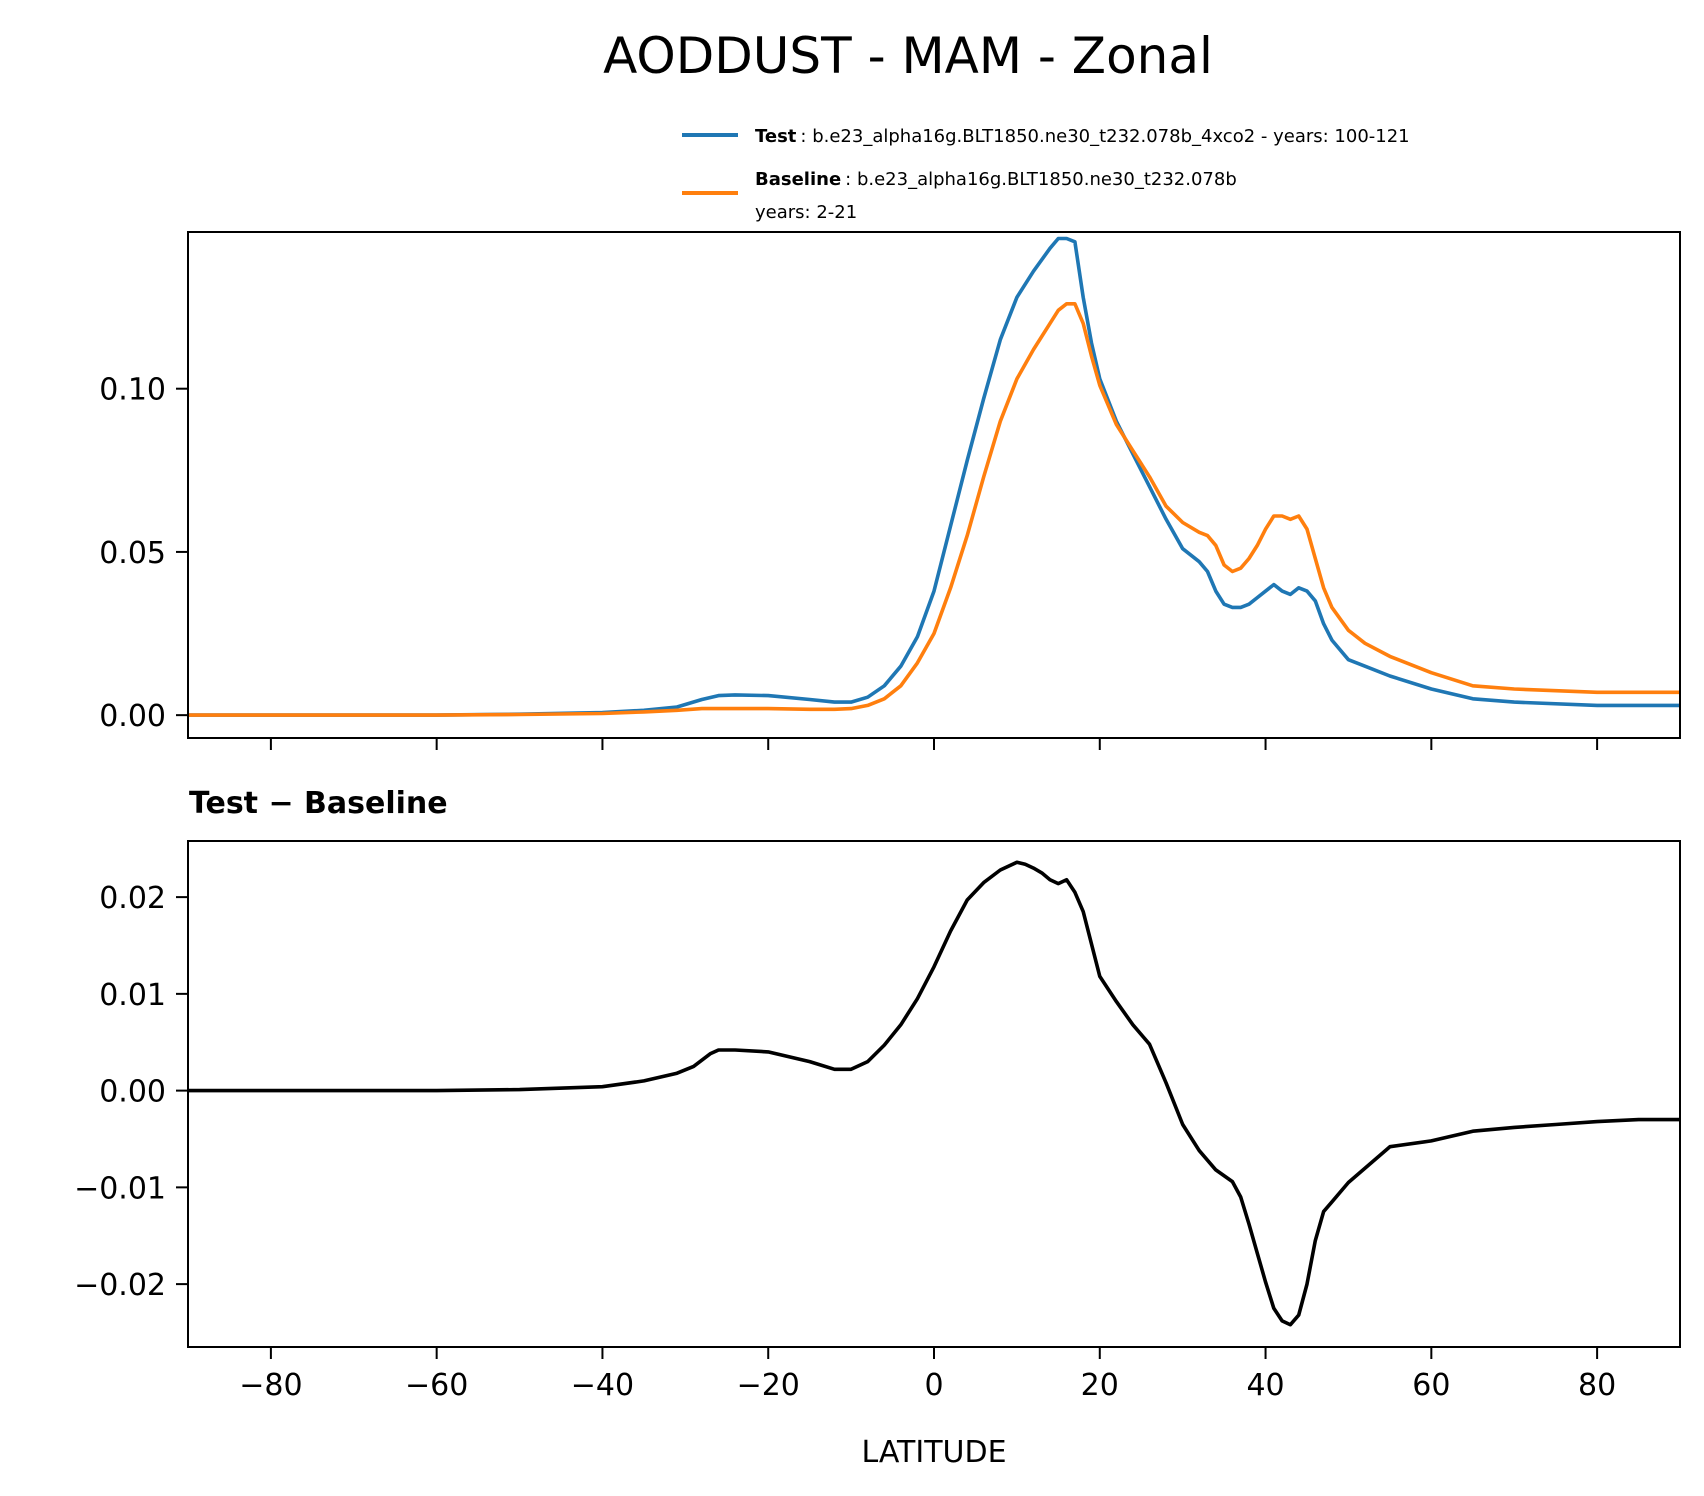  Describe the element at coordinates (132, 1092) in the screenshot. I see `bottom-y-tick-label-2: 0.00` at that location.